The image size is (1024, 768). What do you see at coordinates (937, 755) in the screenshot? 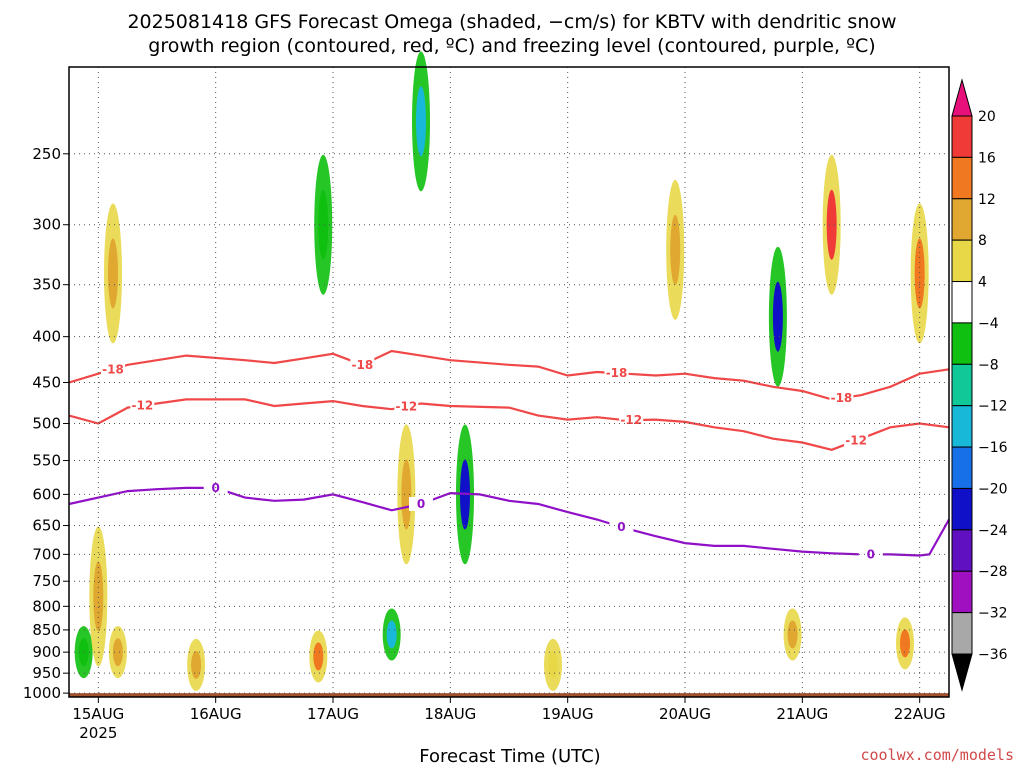
I see `credit-text: coolwx.com/models` at bounding box center [937, 755].